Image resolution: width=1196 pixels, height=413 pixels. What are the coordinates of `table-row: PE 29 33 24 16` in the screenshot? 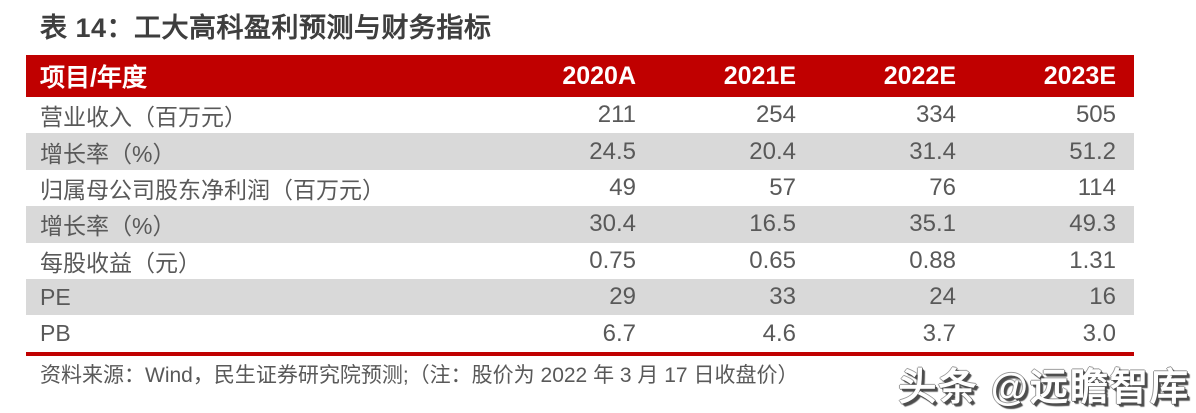 It's located at (580, 297).